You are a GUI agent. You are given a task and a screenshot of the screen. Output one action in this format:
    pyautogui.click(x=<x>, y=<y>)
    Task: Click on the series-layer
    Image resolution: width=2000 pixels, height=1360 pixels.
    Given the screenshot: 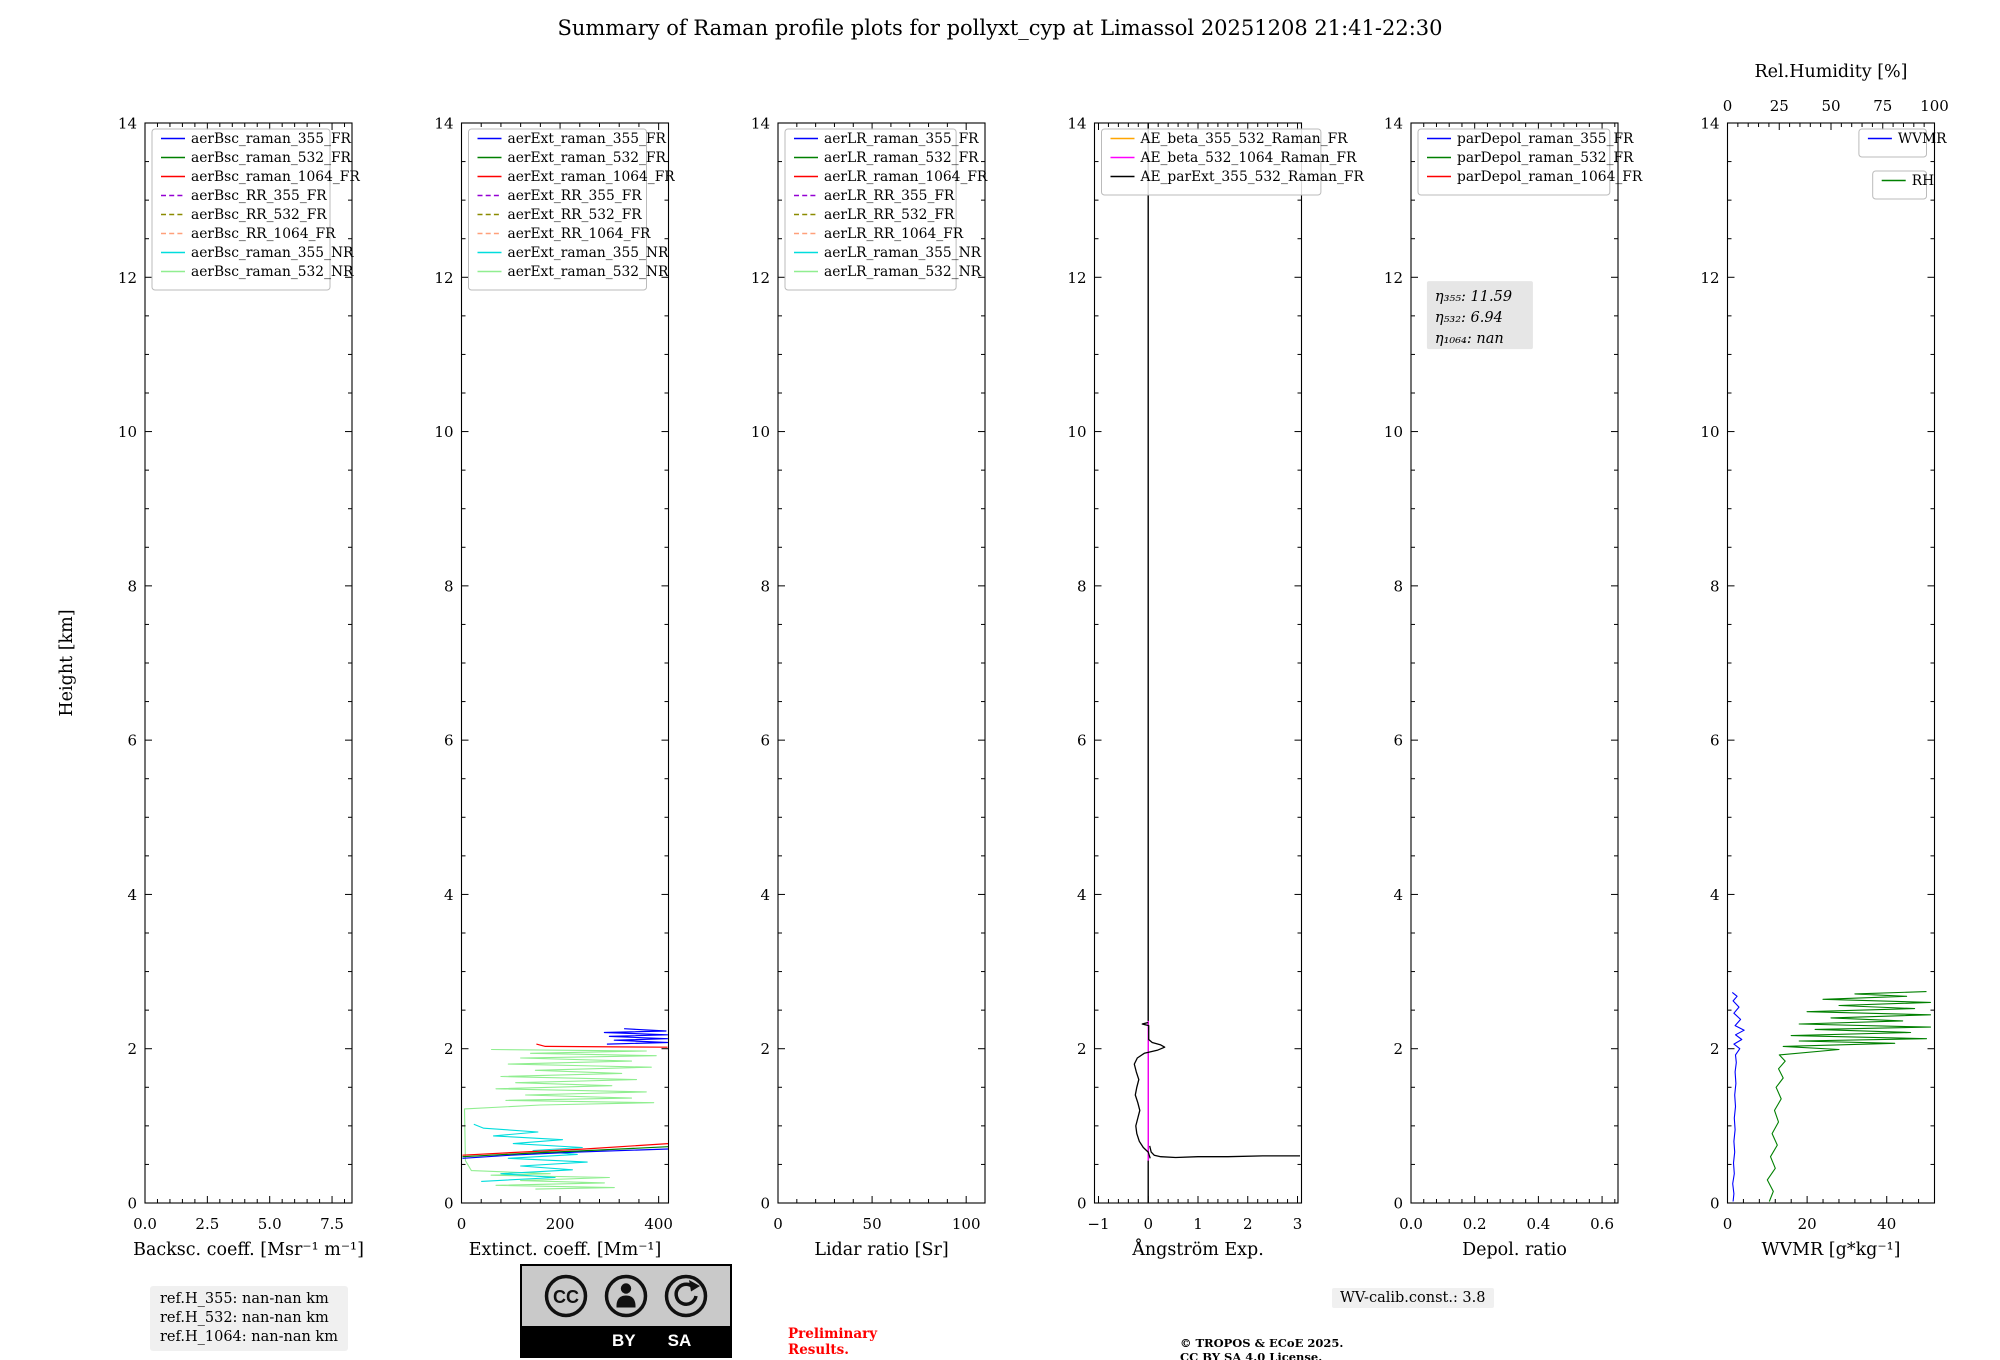 What is the action you would take?
    pyautogui.click(x=565, y=1109)
    